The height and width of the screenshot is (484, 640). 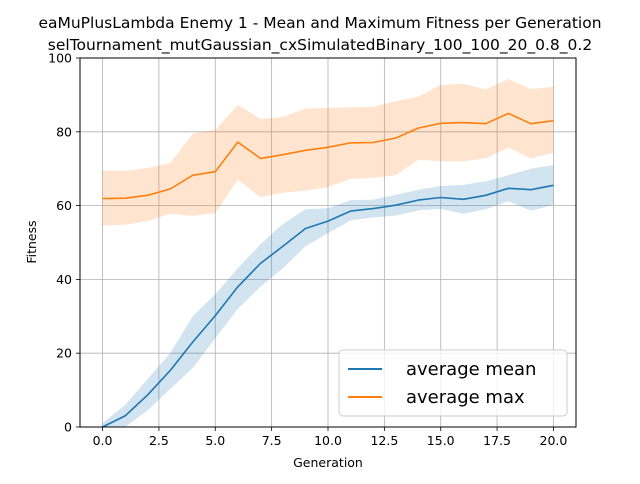 What do you see at coordinates (64, 131) in the screenshot?
I see `y-tick-label: 80` at bounding box center [64, 131].